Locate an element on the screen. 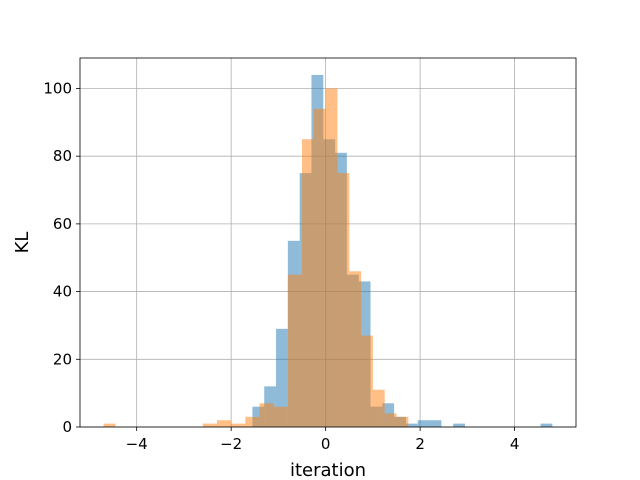 This screenshot has height=480, width=640. x-tick-label: 4 is located at coordinates (515, 444).